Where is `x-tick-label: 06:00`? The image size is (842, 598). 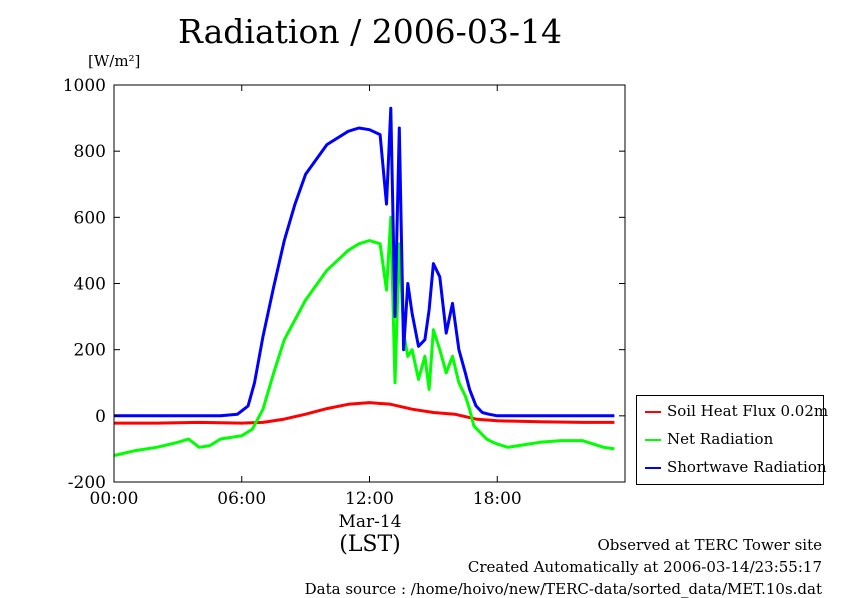 x-tick-label: 06:00 is located at coordinates (241, 499).